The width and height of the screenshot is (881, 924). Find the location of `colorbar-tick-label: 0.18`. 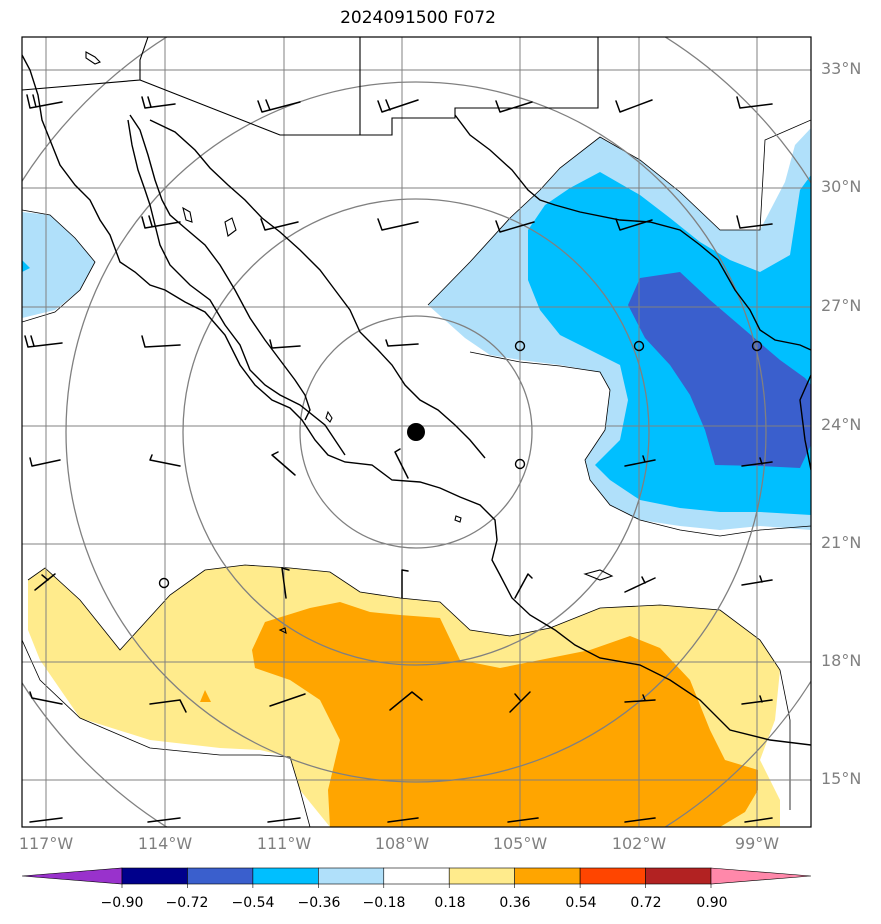

colorbar-tick-label: 0.18 is located at coordinates (450, 903).